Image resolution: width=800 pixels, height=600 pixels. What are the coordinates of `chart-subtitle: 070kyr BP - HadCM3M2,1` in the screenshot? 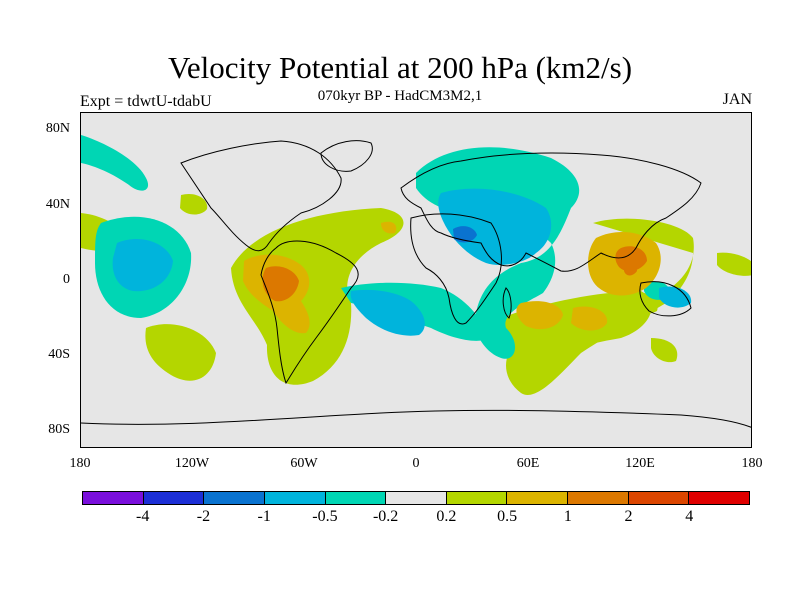 It's located at (400, 96).